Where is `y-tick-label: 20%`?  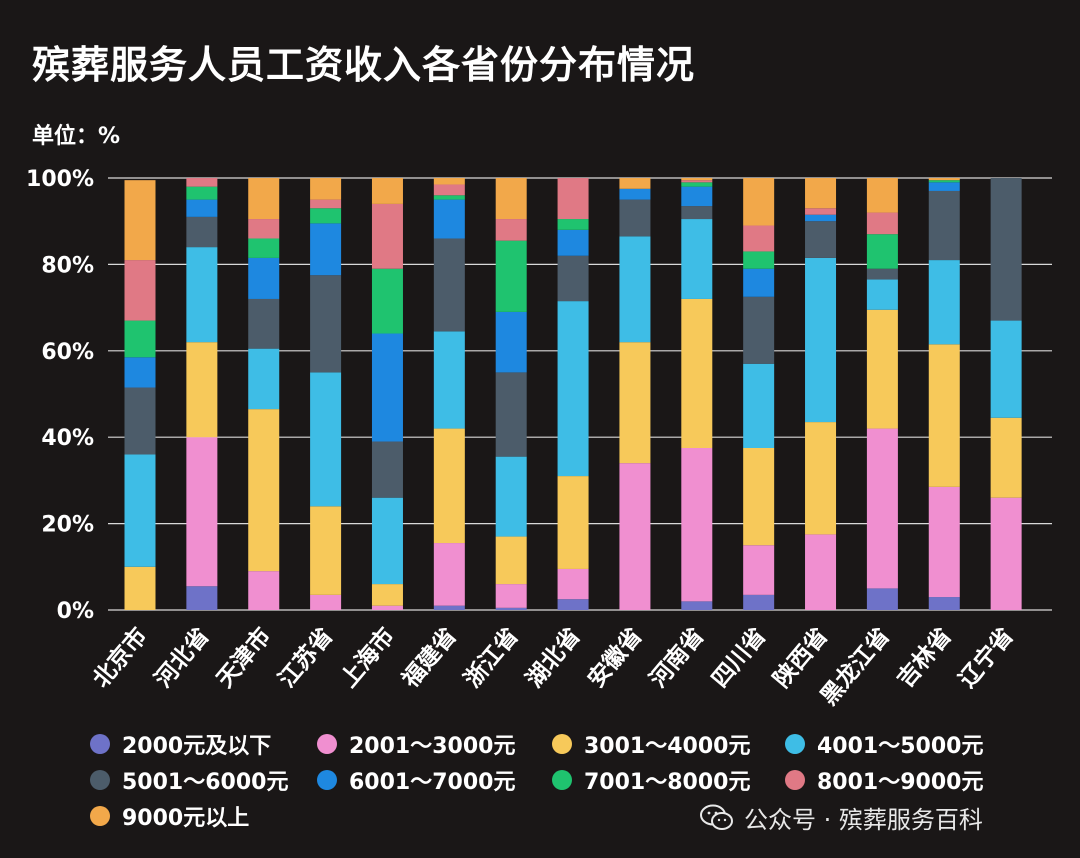
y-tick-label: 20% is located at coordinates (67, 525).